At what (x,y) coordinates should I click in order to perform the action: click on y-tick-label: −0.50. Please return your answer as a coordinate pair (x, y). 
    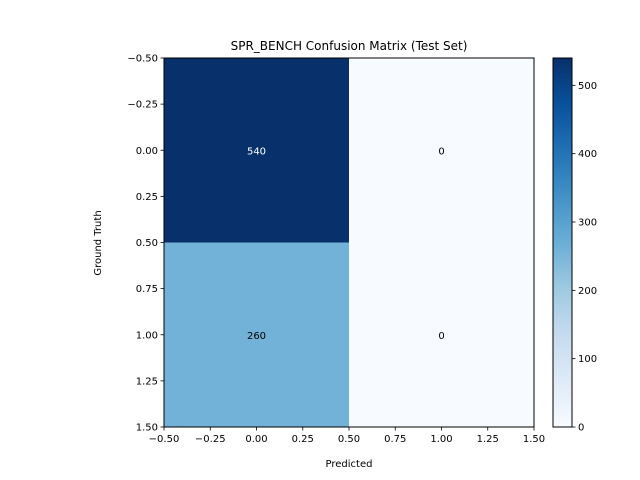
    Looking at the image, I should click on (142, 59).